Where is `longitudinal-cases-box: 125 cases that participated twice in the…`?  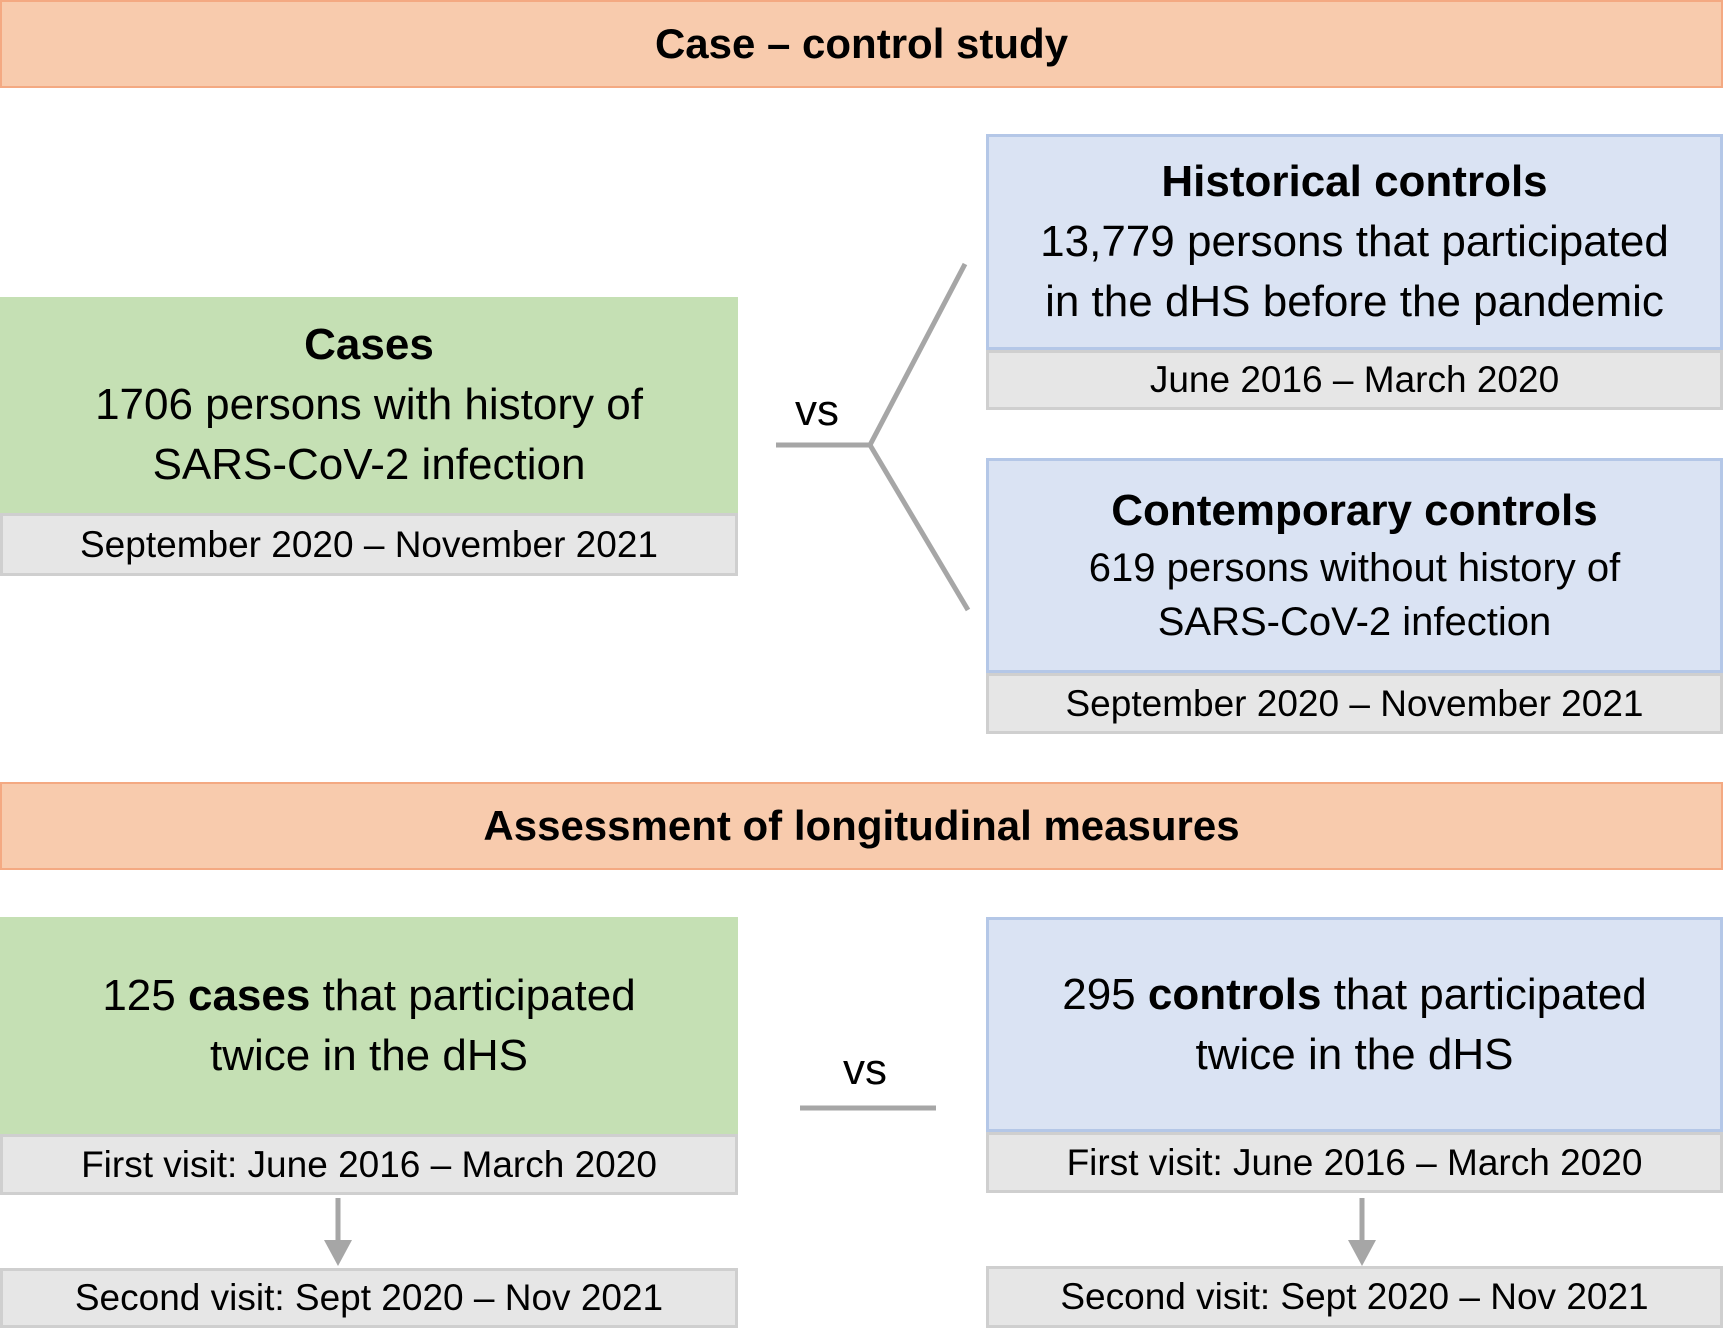 longitudinal-cases-box: 125 cases that participated twice in the… is located at coordinates (369, 1025).